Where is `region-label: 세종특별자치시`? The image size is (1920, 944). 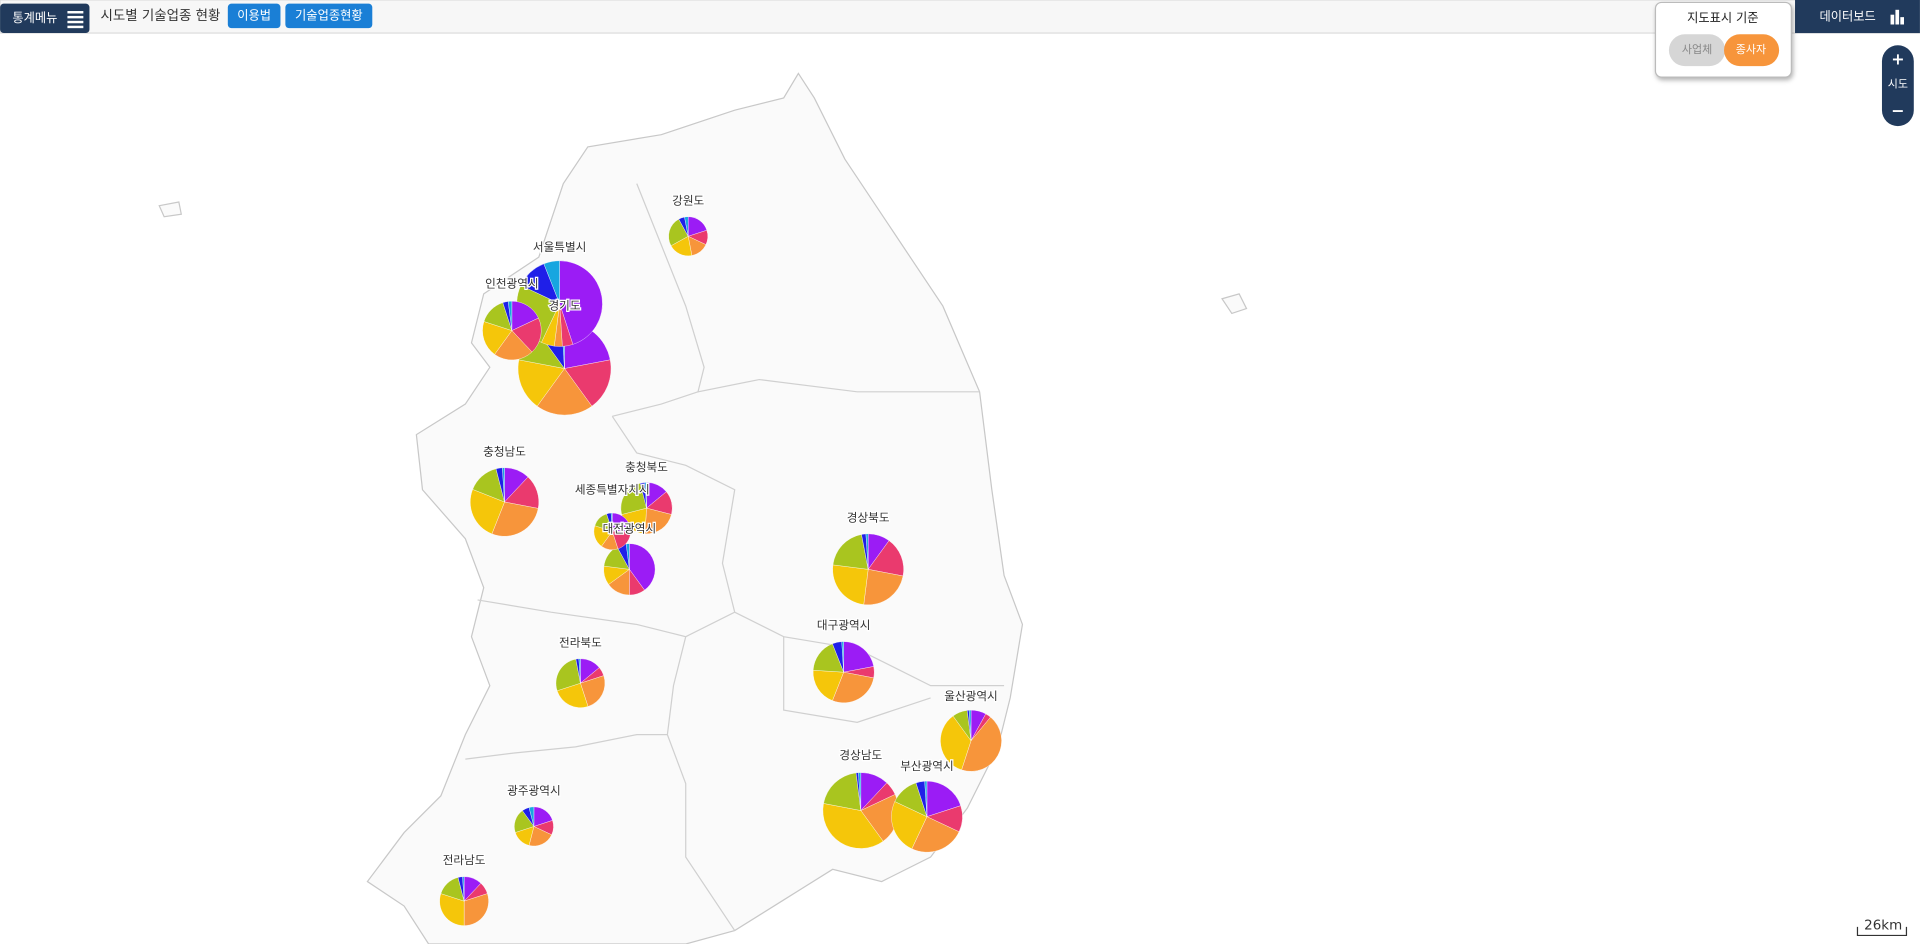 region-label: 세종특별자치시 is located at coordinates (612, 489).